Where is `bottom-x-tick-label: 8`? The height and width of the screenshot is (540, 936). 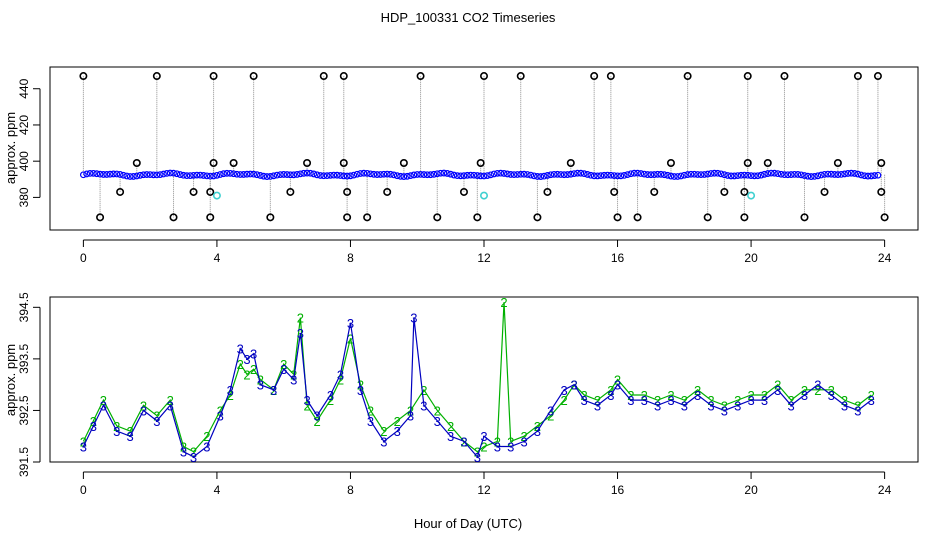
bottom-x-tick-label: 8 is located at coordinates (350, 490).